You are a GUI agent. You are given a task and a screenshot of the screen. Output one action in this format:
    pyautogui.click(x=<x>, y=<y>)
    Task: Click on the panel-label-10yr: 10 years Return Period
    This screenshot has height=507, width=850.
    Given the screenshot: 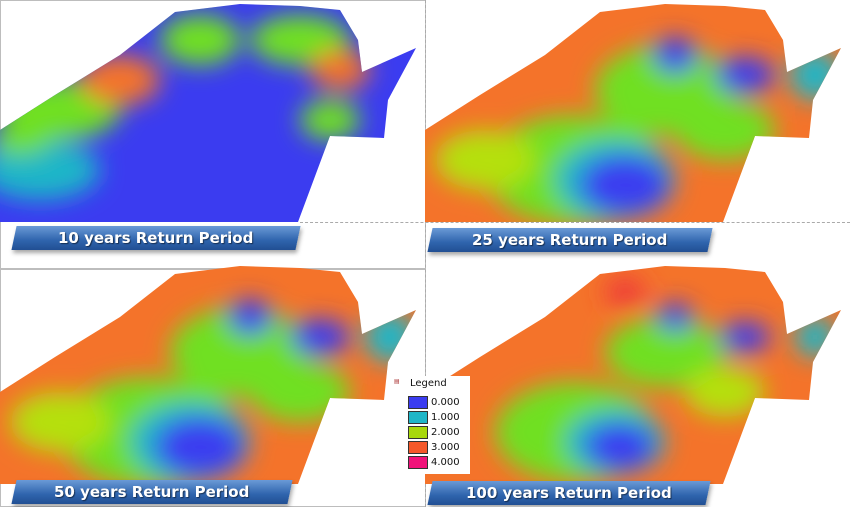 What is the action you would take?
    pyautogui.click(x=156, y=238)
    